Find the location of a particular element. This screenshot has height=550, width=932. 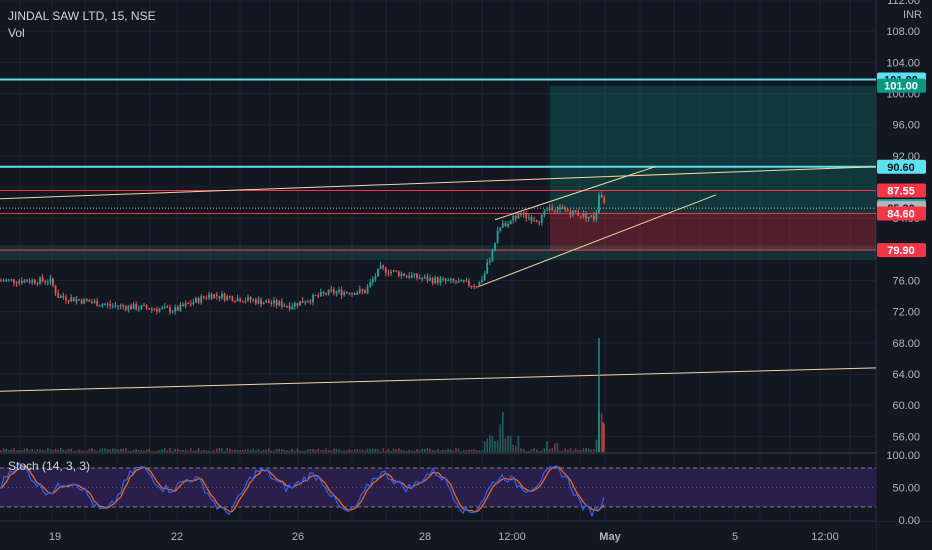

price-tick-label: 72.00 is located at coordinates (906, 313).